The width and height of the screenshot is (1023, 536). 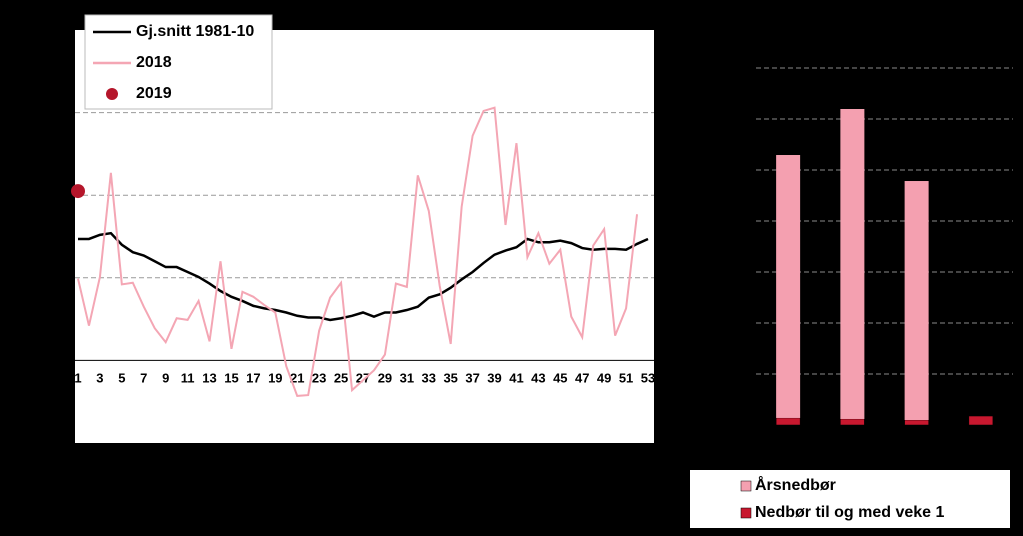 I want to click on y-tick-label: 40, so click(x=61, y=28).